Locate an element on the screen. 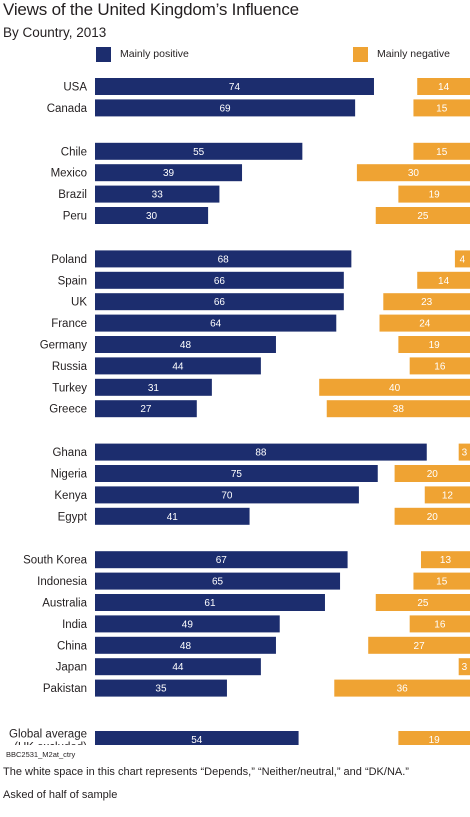 The height and width of the screenshot is (817, 470). country-label: Germany is located at coordinates (64, 346).